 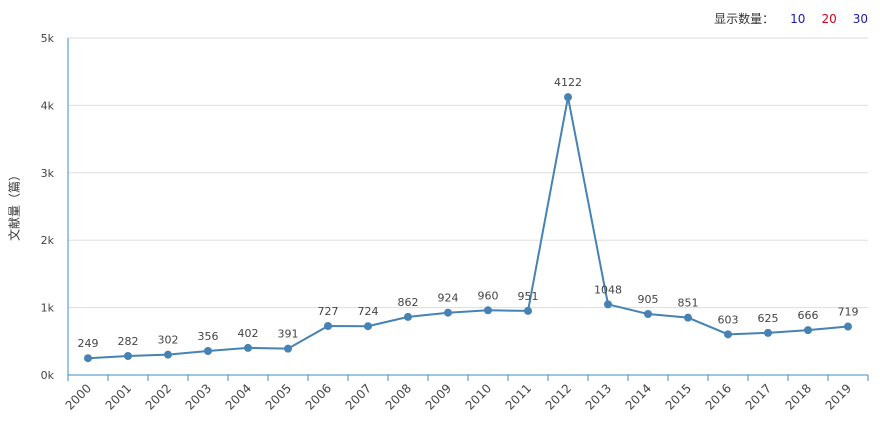 What do you see at coordinates (288, 334) in the screenshot?
I see `data-label: 391` at bounding box center [288, 334].